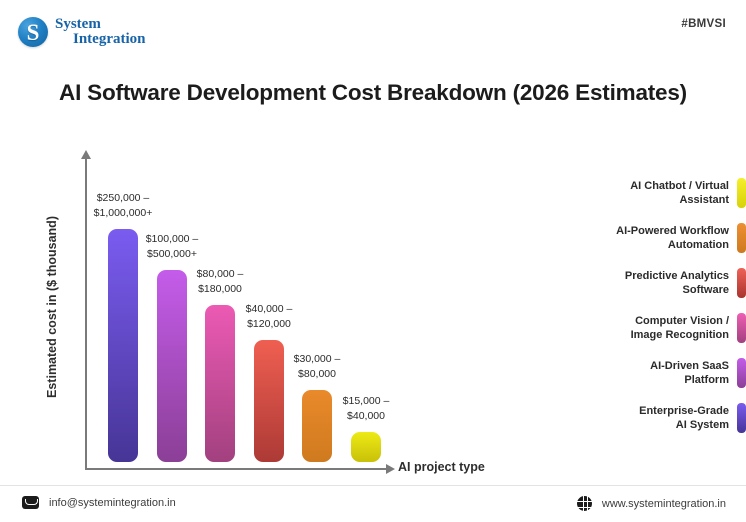  Describe the element at coordinates (172, 246) in the screenshot. I see `bar-value-label-2: $100,000 – $500,000+` at that location.